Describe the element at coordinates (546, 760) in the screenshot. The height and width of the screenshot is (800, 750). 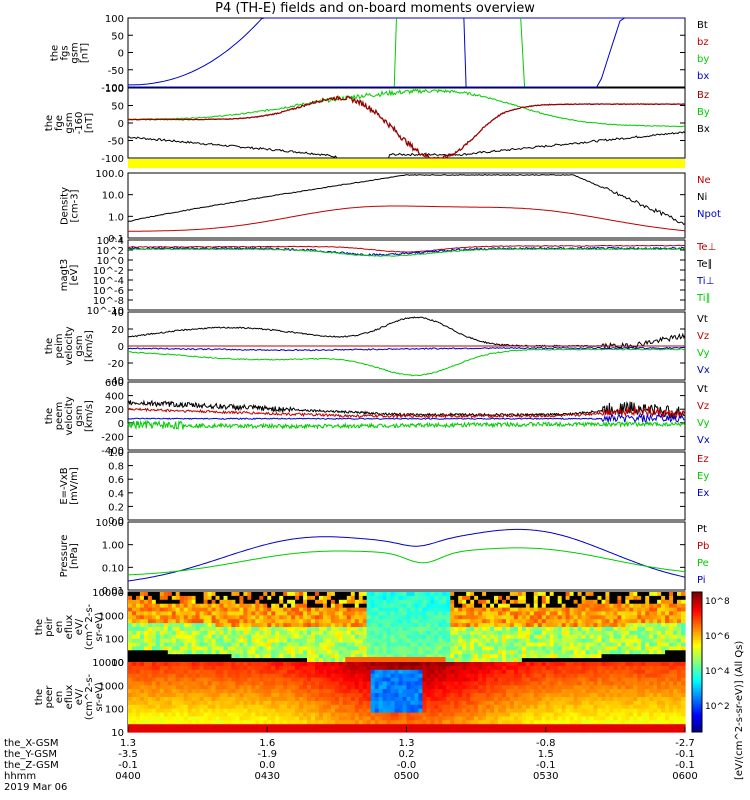
I see `x-tick-label: -0.8 1.5 -0.1 0530` at that location.